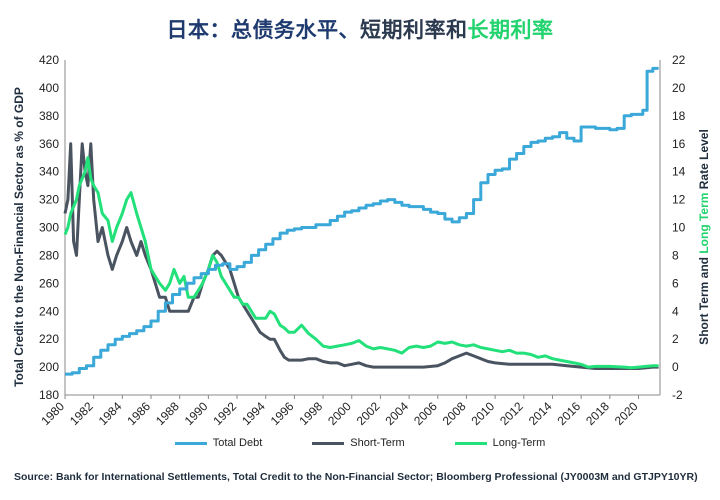  What do you see at coordinates (110, 413) in the screenshot?
I see `x-tick-label: 1984` at bounding box center [110, 413].